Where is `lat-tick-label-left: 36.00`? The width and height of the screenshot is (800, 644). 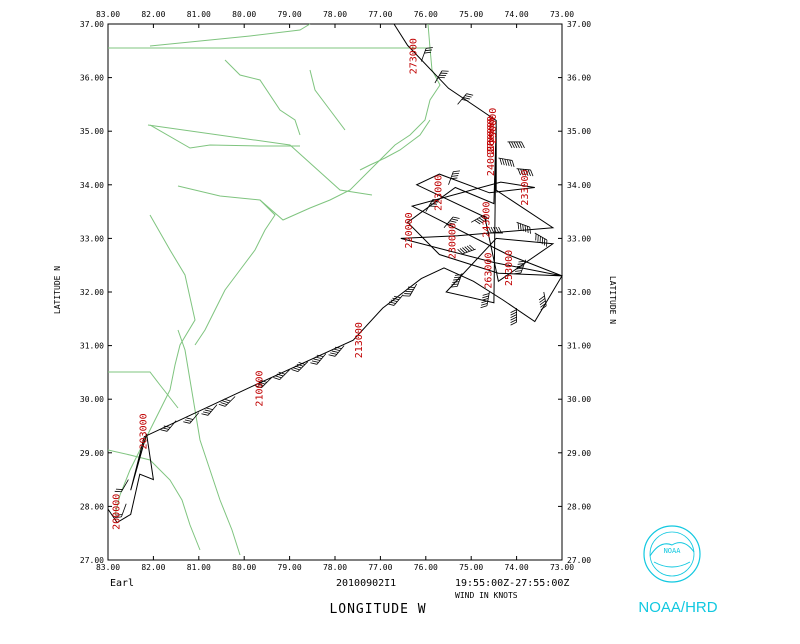
lat-tick-label-left: 36.00 is located at coordinates (92, 78).